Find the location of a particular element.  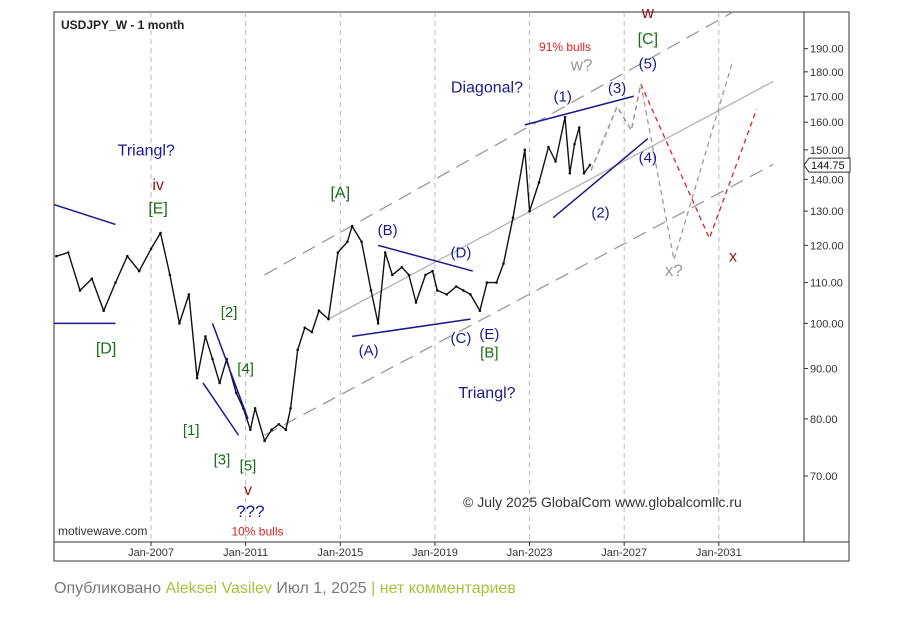

wave-label: Diagonal? is located at coordinates (487, 88).